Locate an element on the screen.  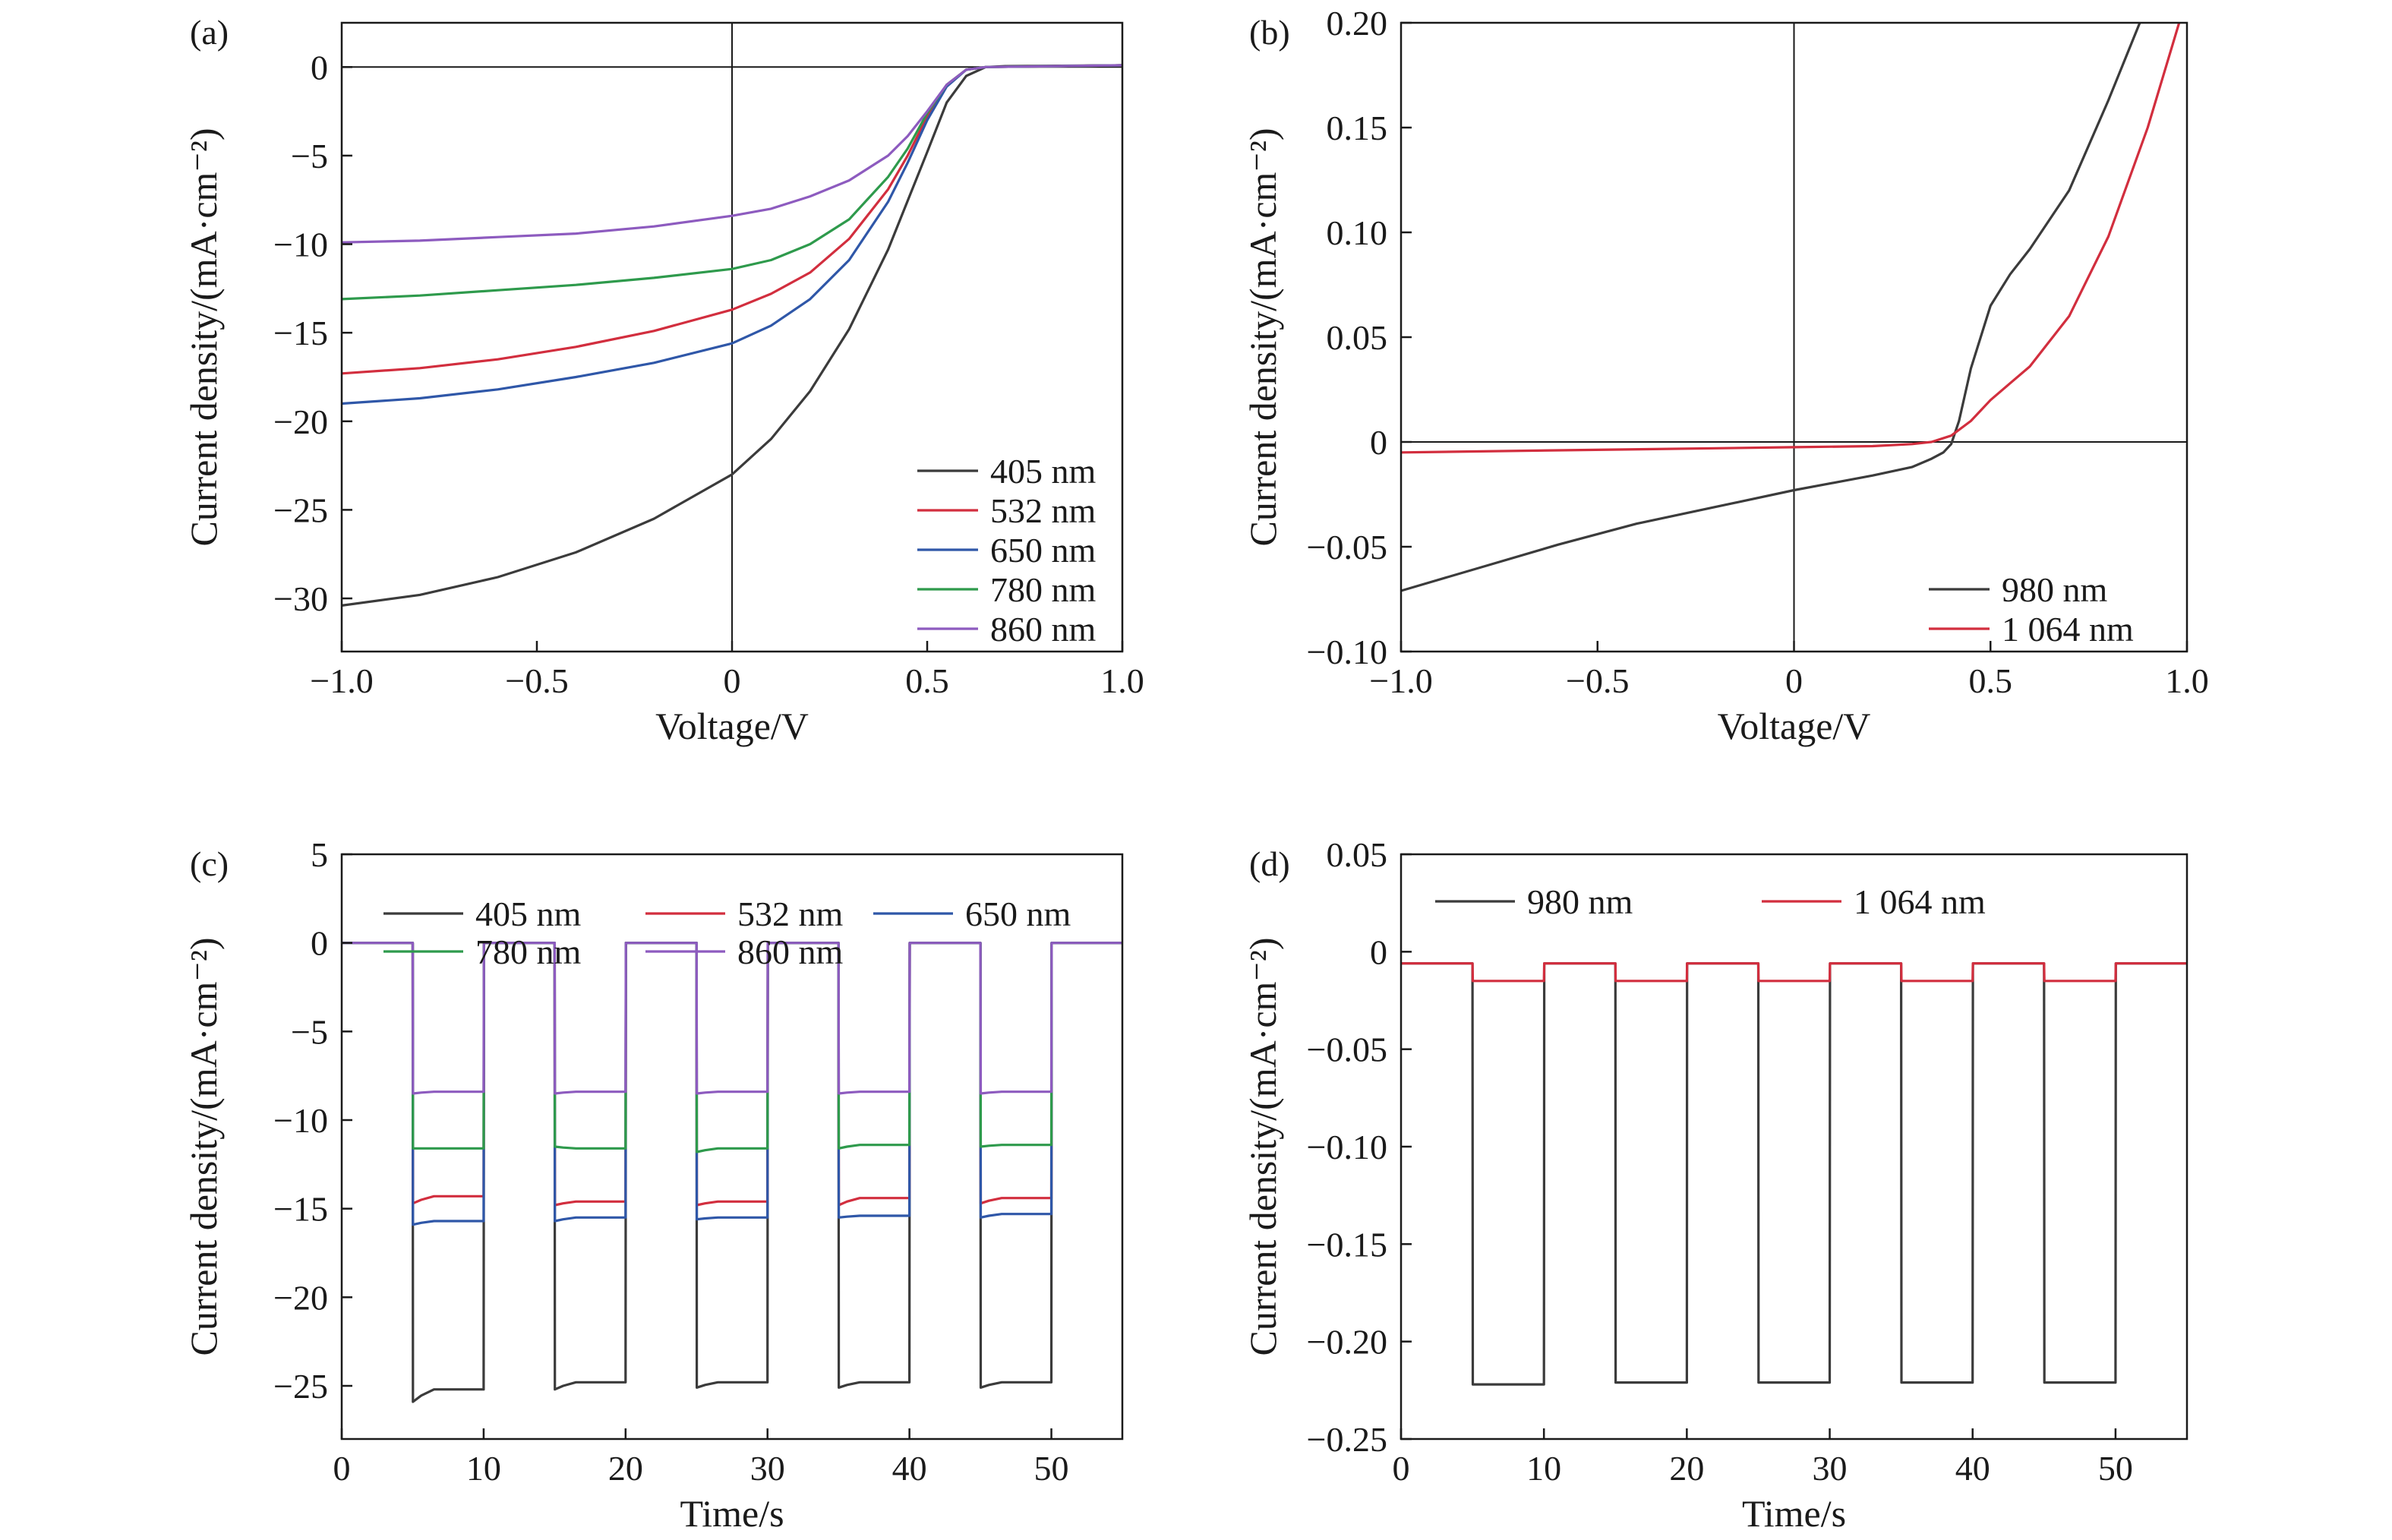
y-tick-label: 0.15 is located at coordinates (1357, 128).